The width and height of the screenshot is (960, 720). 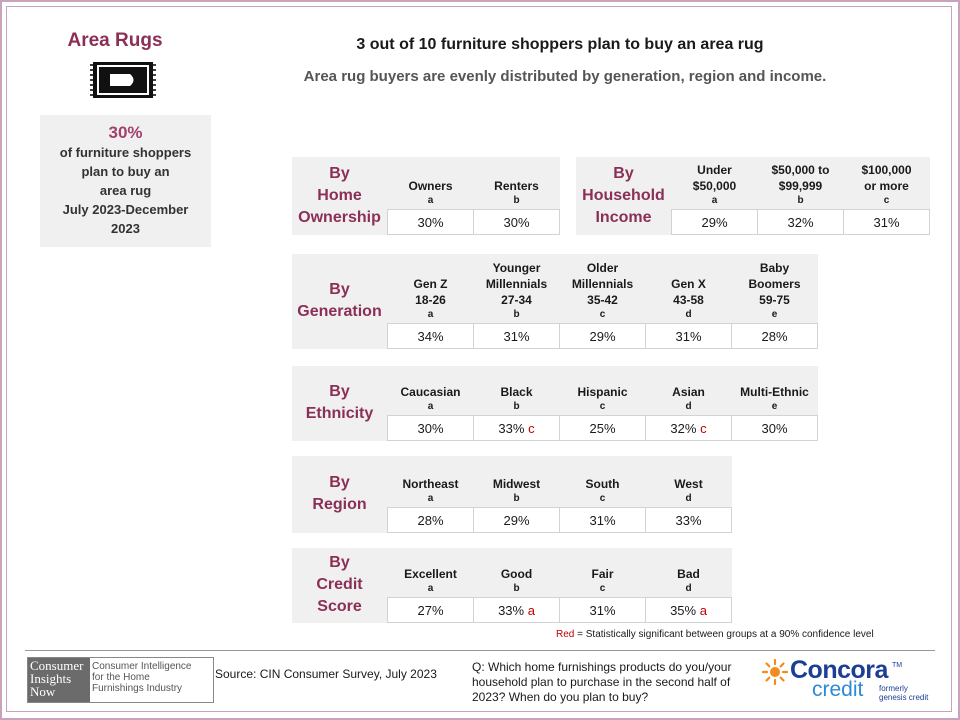 I want to click on value-cell: 34%, so click(x=430, y=336).